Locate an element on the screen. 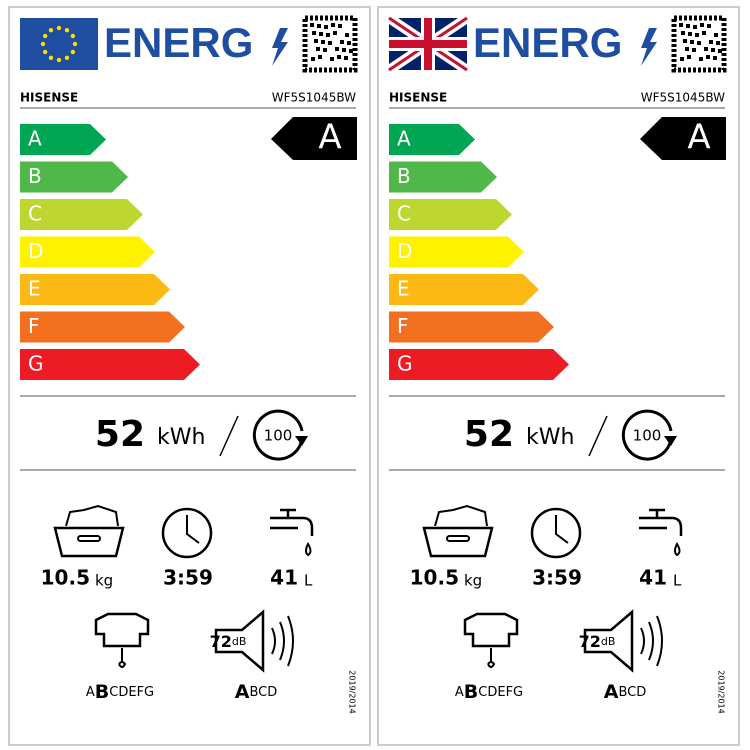  capacity-value: 10.5 is located at coordinates (434, 578).